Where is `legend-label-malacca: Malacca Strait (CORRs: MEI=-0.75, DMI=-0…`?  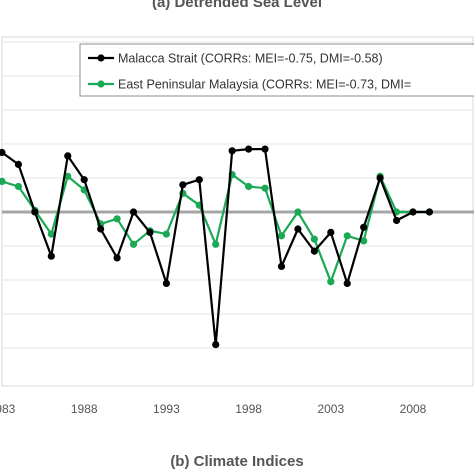 legend-label-malacca: Malacca Strait (CORRs: MEI=-0.75, DMI=-0… is located at coordinates (250, 59).